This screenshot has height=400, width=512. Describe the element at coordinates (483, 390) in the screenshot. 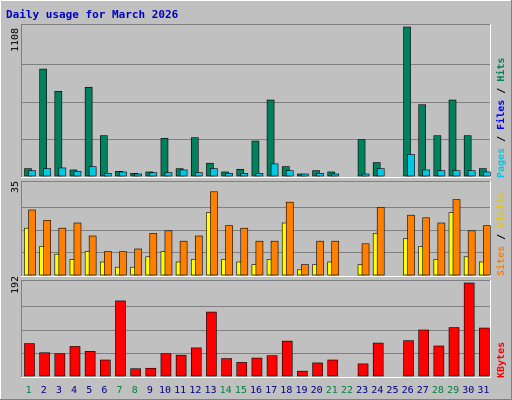

I see `x-label-day-31: 31` at that location.